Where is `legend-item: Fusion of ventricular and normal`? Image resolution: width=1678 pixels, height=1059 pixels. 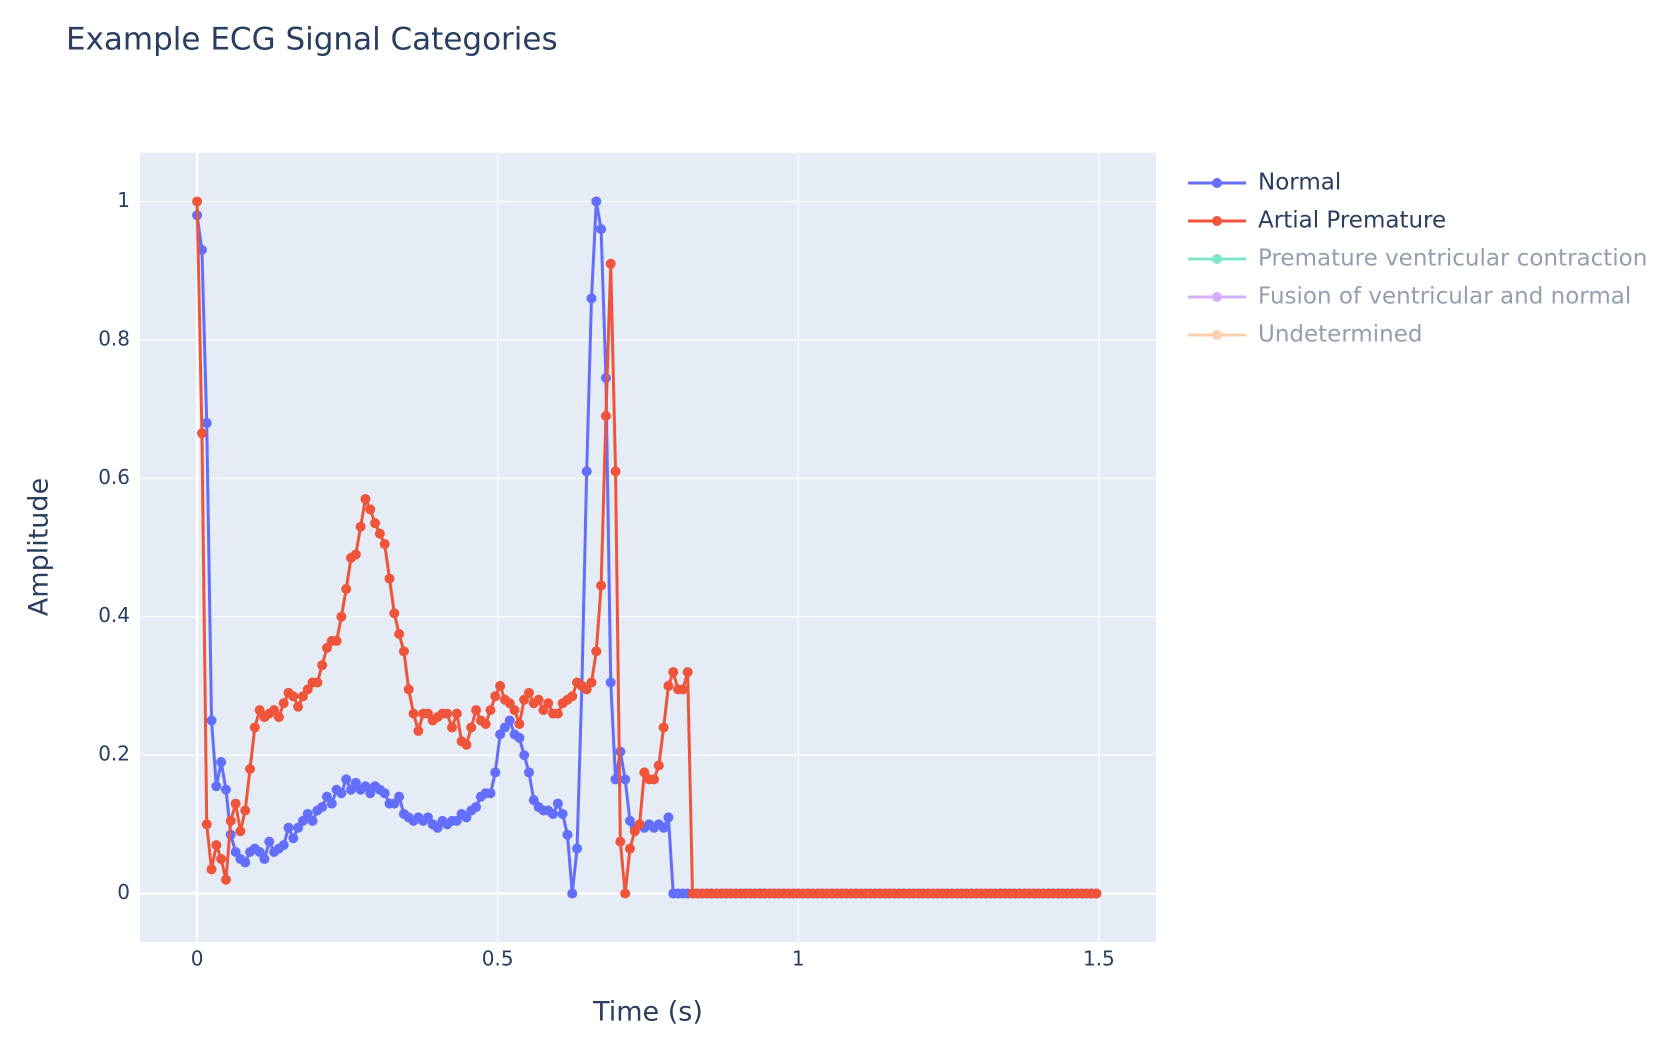 legend-item: Fusion of ventricular and normal is located at coordinates (1409, 297).